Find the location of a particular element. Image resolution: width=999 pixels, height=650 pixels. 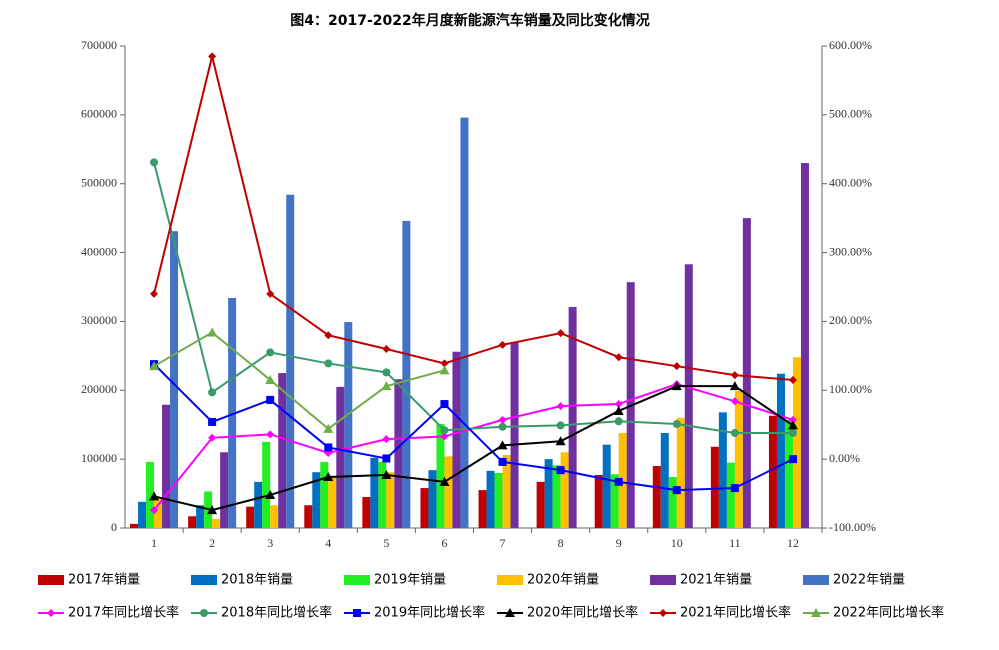

legend-label: 2018年同比增长率 is located at coordinates (276, 613).